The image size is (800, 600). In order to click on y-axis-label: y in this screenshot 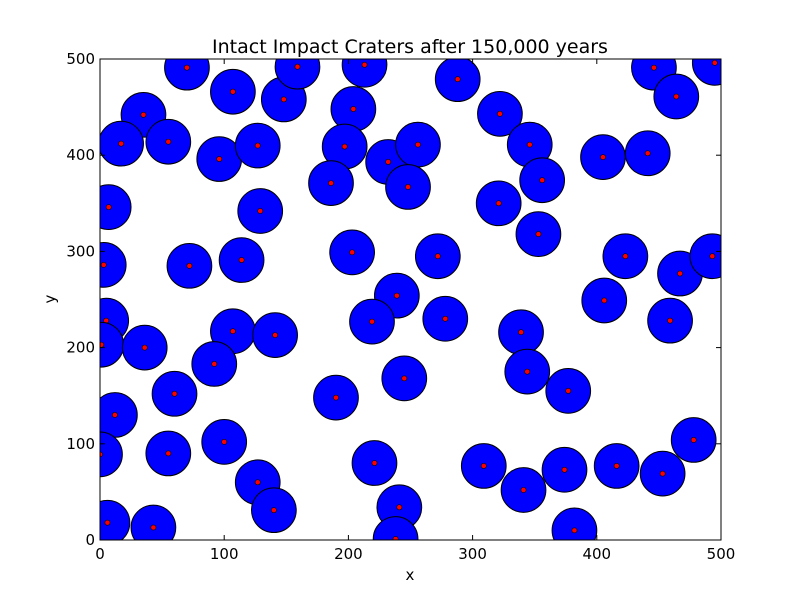, I will do `click(50, 298)`.